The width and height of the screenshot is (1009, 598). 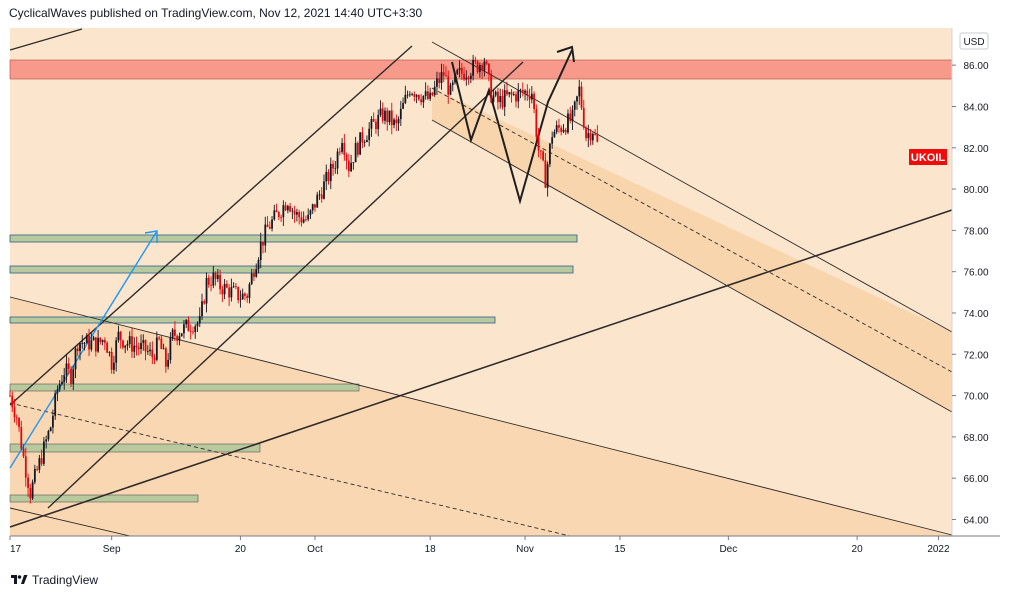 I want to click on lower-channel-mid-line, so click(x=290, y=469).